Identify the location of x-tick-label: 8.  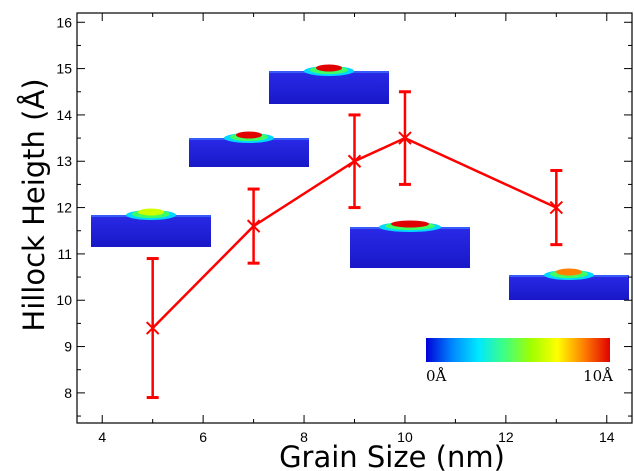
(304, 437).